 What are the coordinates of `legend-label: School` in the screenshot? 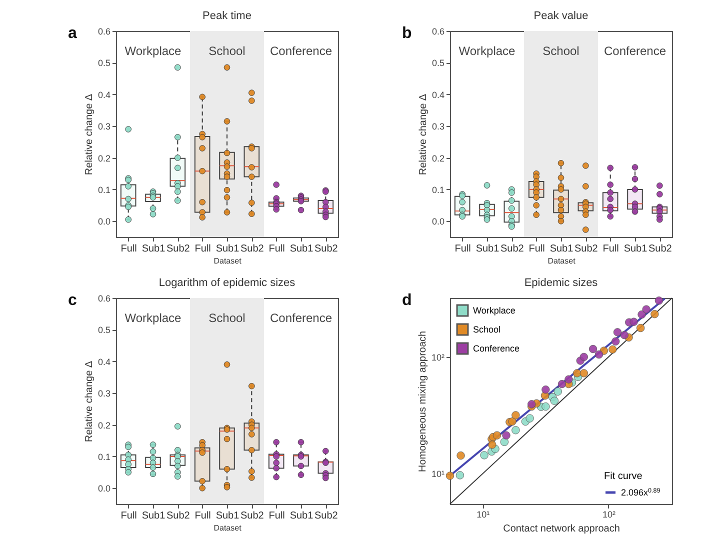 It's located at (487, 329).